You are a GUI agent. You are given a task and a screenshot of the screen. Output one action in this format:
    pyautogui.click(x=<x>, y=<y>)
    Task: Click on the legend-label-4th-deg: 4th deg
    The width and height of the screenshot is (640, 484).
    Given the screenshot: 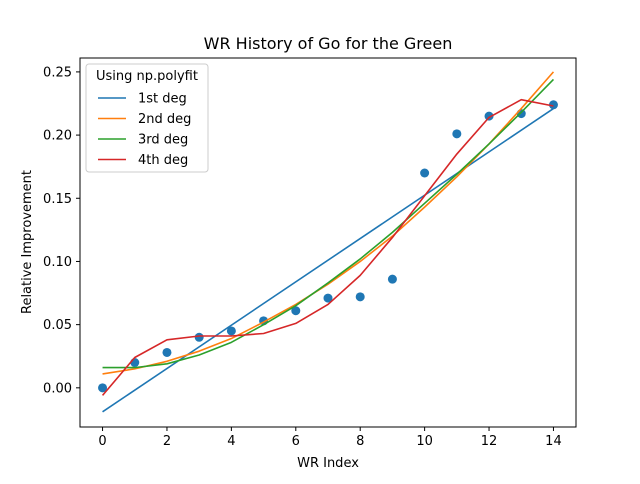 What is the action you would take?
    pyautogui.click(x=163, y=160)
    